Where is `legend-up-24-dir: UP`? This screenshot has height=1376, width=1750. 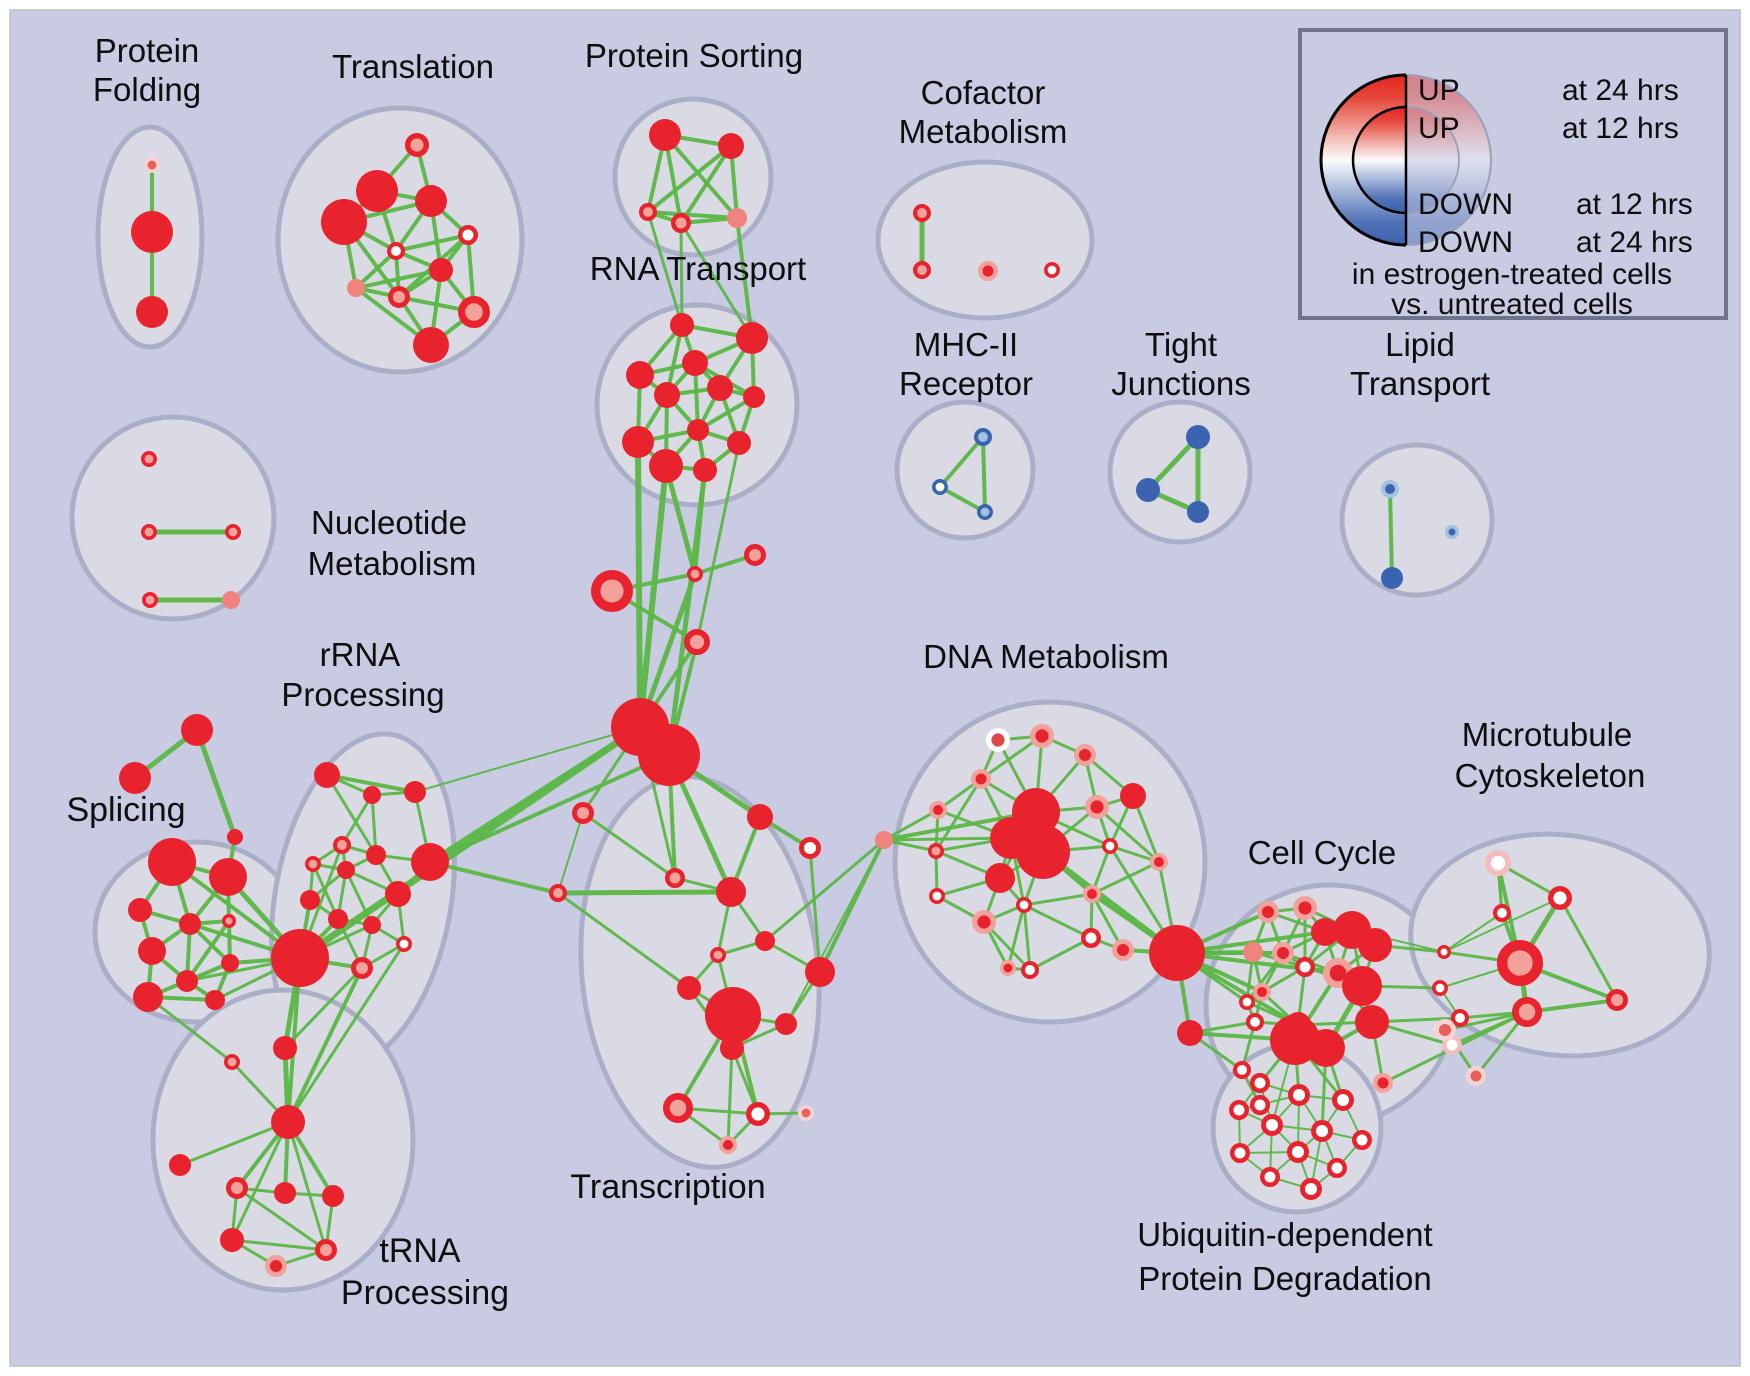 legend-up-24-dir: UP is located at coordinates (1439, 90).